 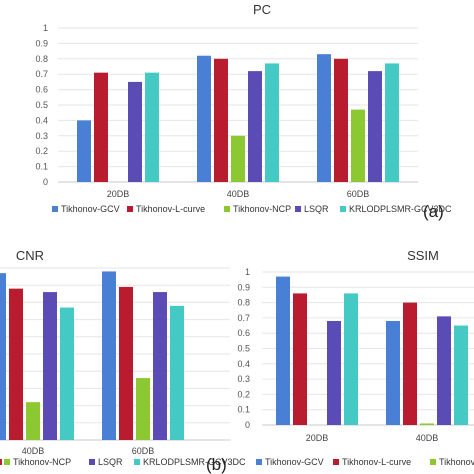 What do you see at coordinates (372, 438) in the screenshot?
I see `chart-ssim-categories: 20DB 40DB` at bounding box center [372, 438].